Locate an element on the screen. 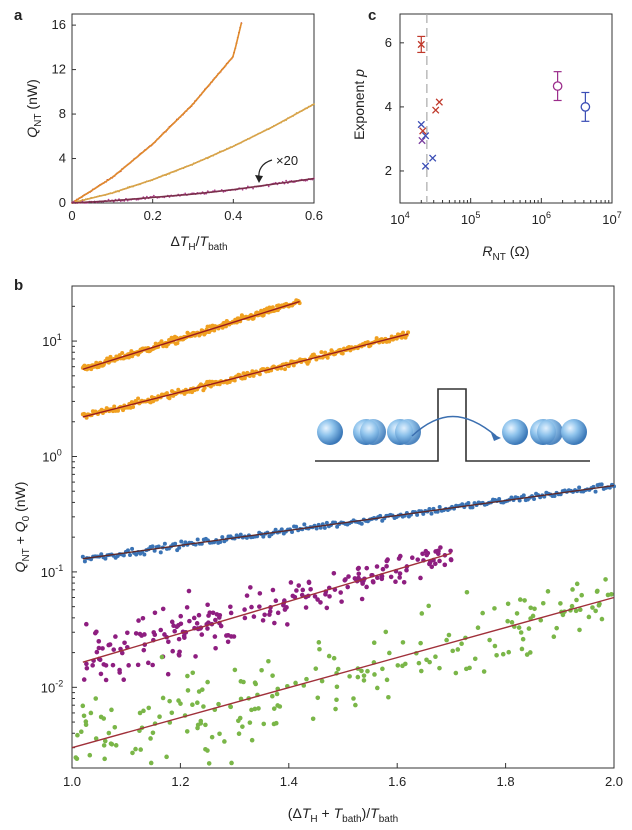 The image size is (632, 830). x-tick-label: 0.6 is located at coordinates (314, 215).